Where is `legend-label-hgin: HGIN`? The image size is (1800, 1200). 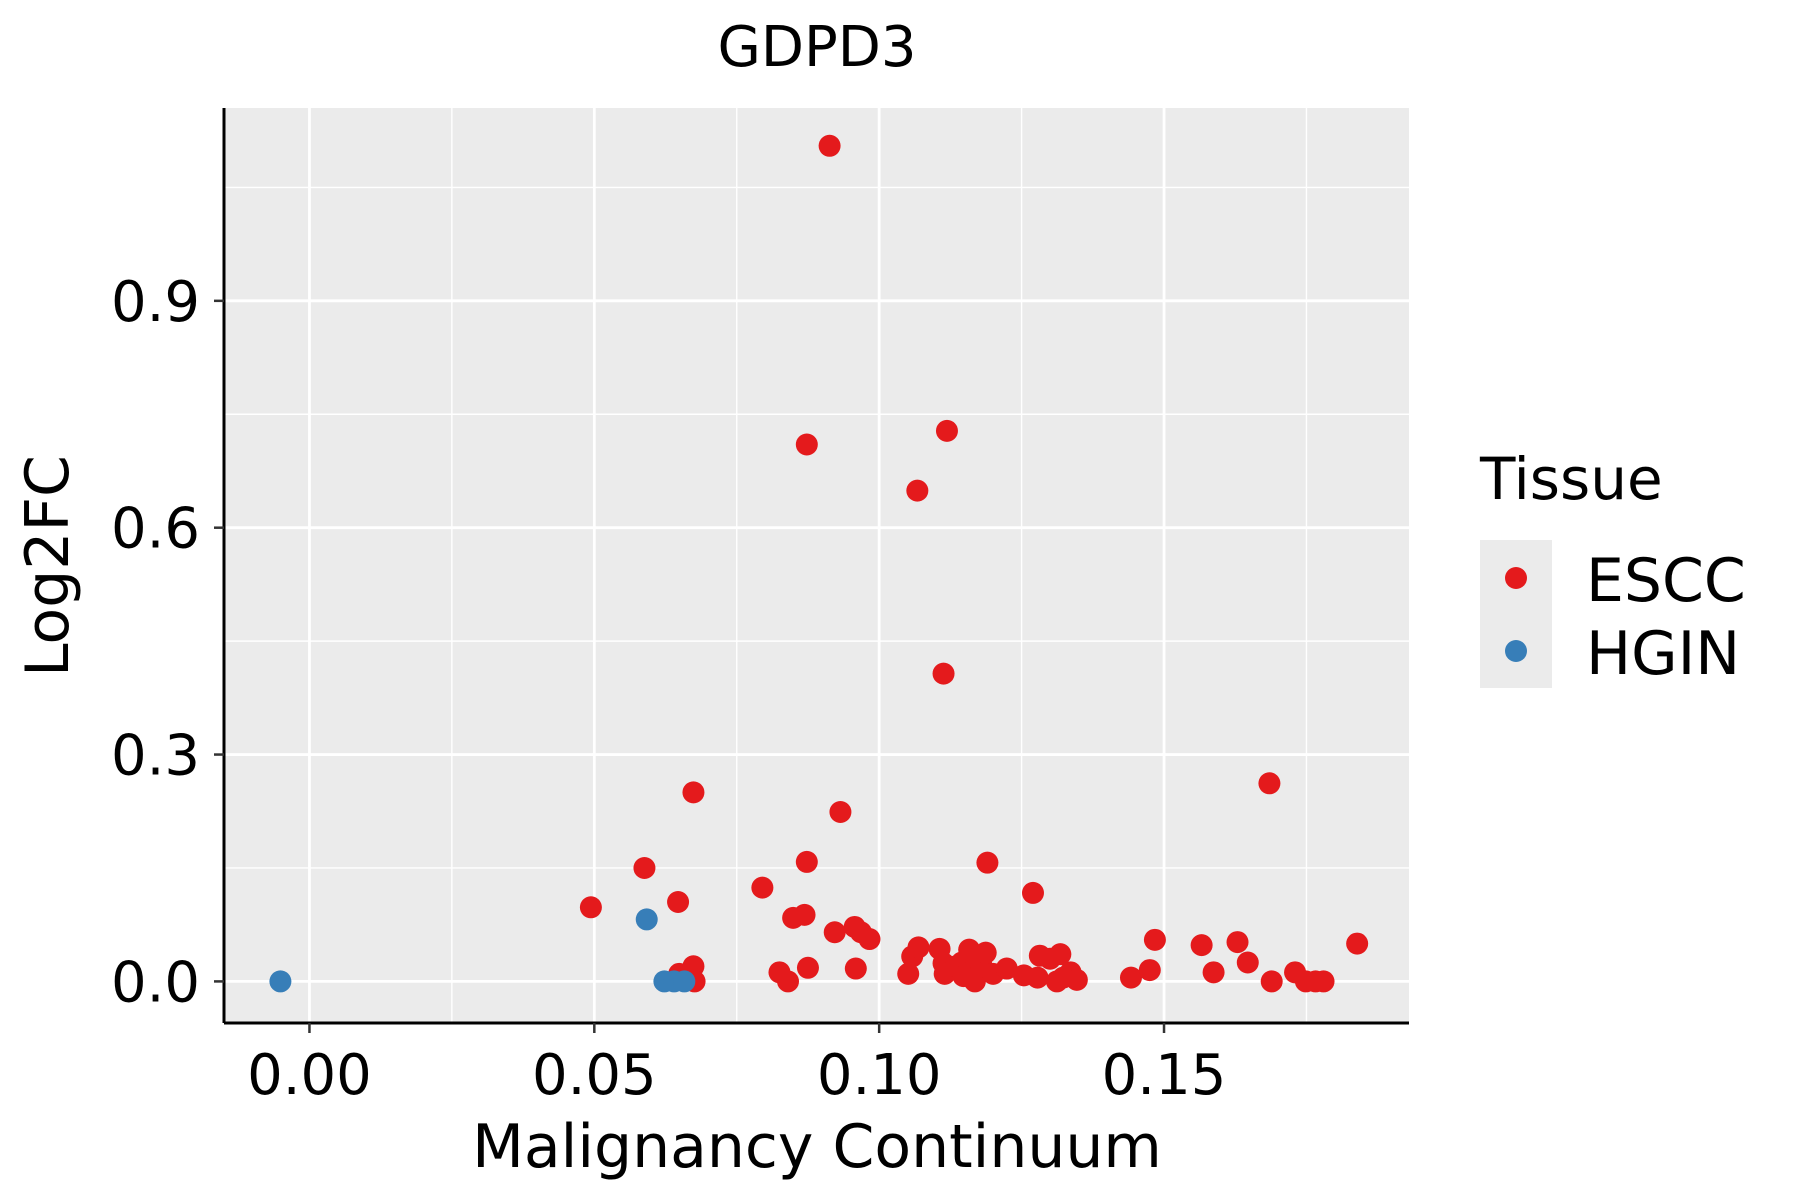
legend-label-hgin: HGIN is located at coordinates (1663, 654).